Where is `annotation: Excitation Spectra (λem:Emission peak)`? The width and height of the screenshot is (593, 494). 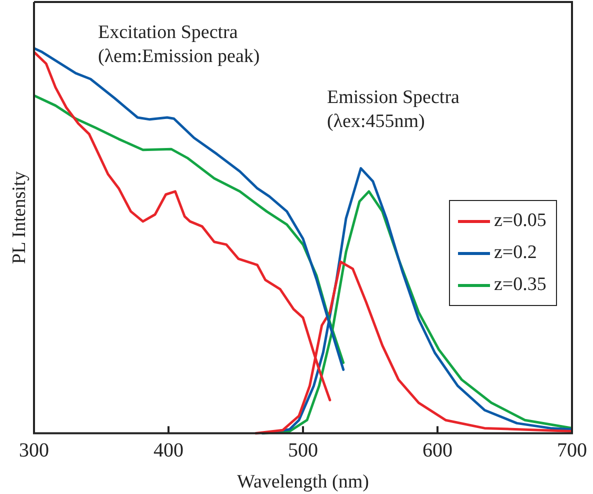
annotation: Excitation Spectra (λem:Emission peak) is located at coordinates (179, 44).